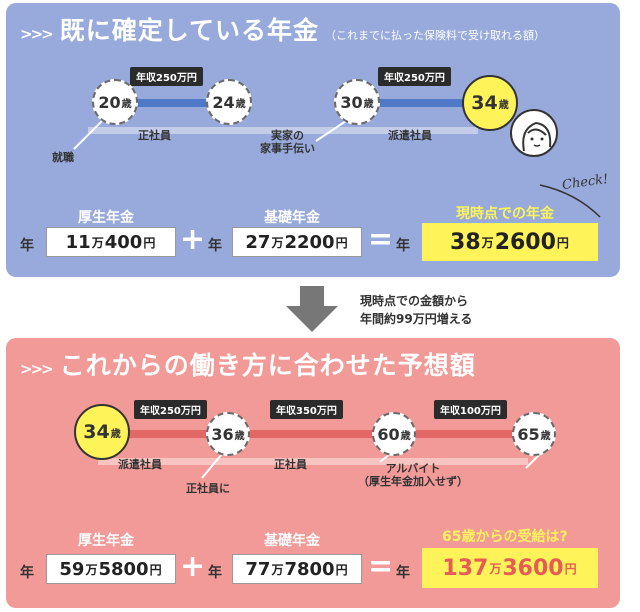 The width and height of the screenshot is (640, 612). What do you see at coordinates (88, 135) in the screenshot?
I see `tick-shushoku` at bounding box center [88, 135].